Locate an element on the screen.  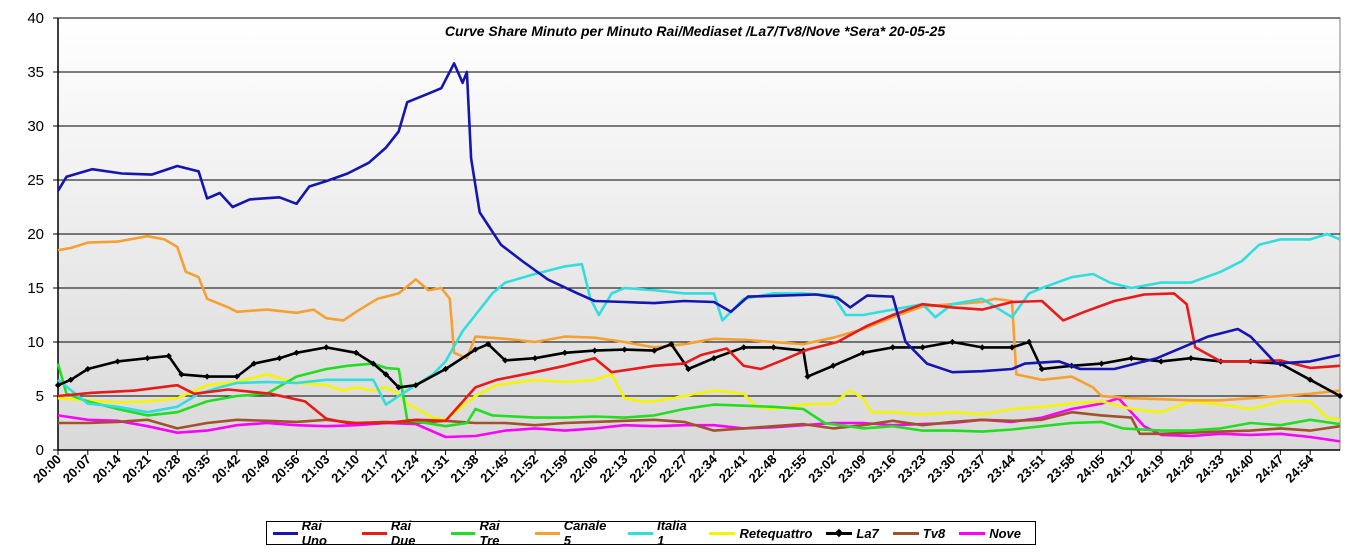
x-tick-label: 22:41 is located at coordinates (733, 469).